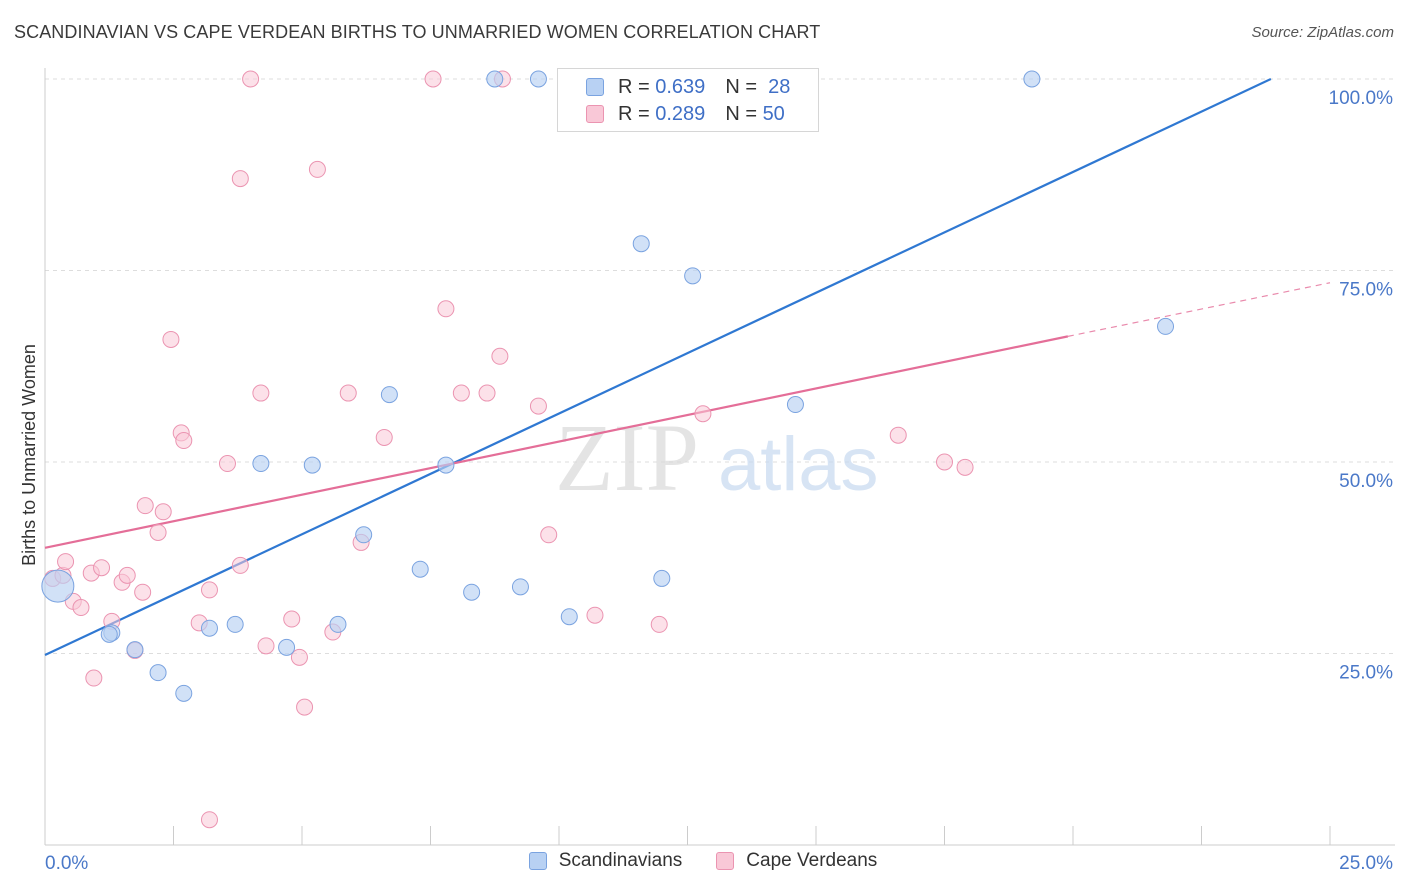  What do you see at coordinates (627, 457) in the screenshot?
I see `watermark-zip: ZIP` at bounding box center [627, 457].